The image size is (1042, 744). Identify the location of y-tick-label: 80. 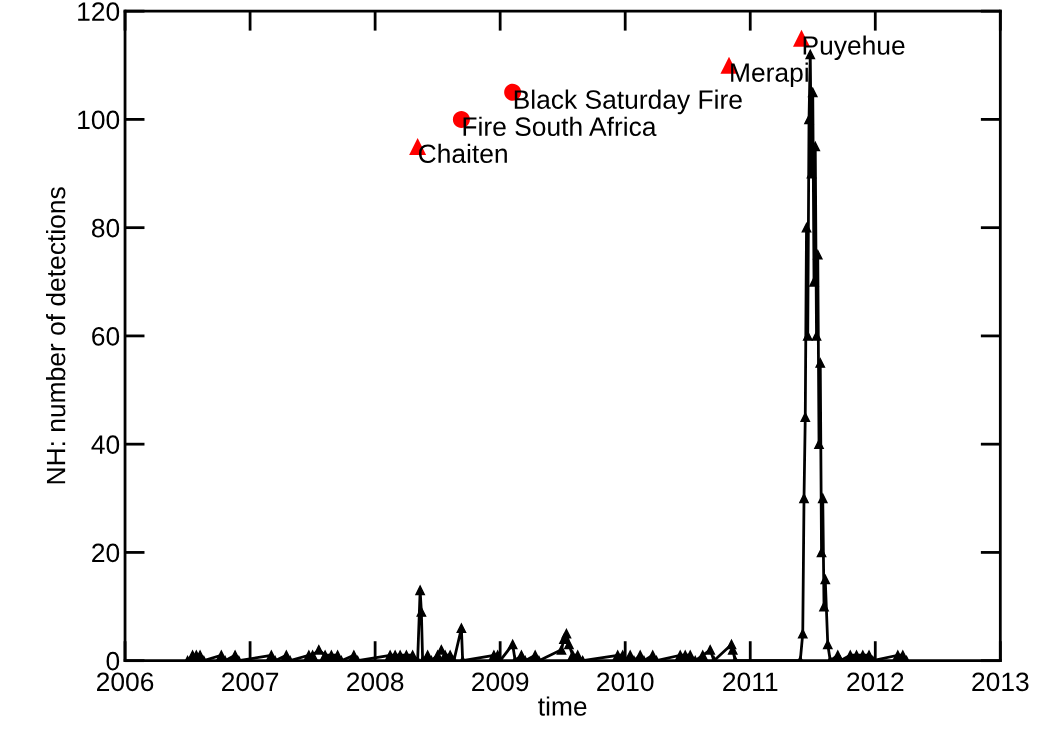
(105, 228).